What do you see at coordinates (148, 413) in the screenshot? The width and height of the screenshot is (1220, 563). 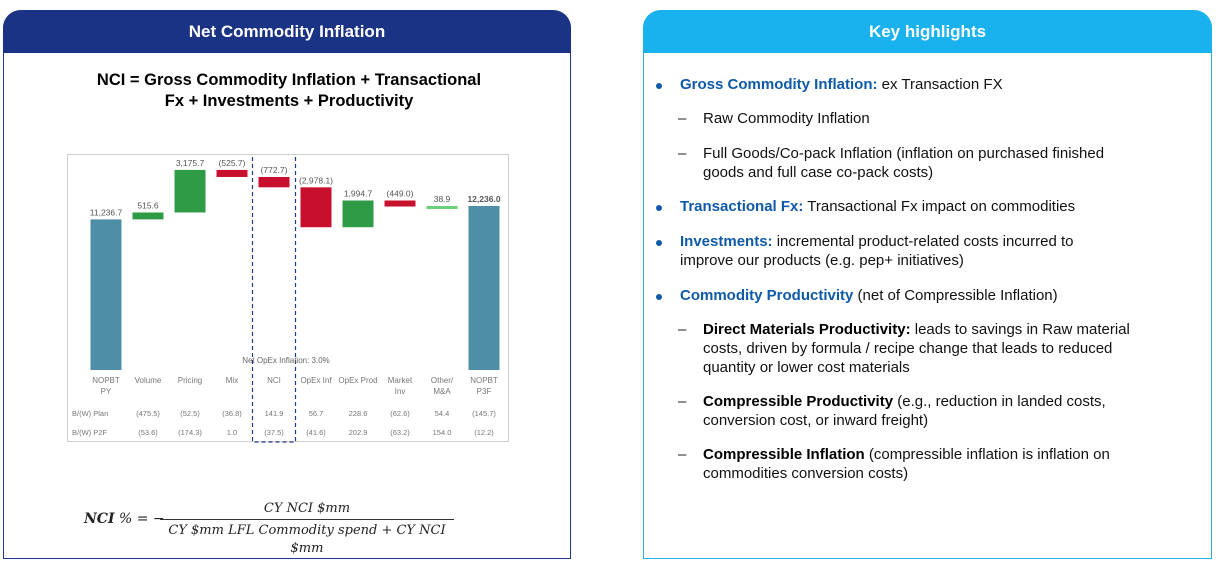 I see `table-cell-0-0: (475.5)` at bounding box center [148, 413].